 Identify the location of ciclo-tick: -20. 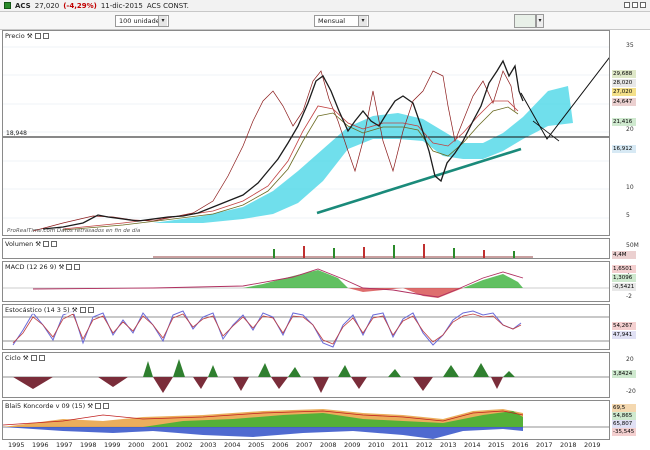
(631, 391).